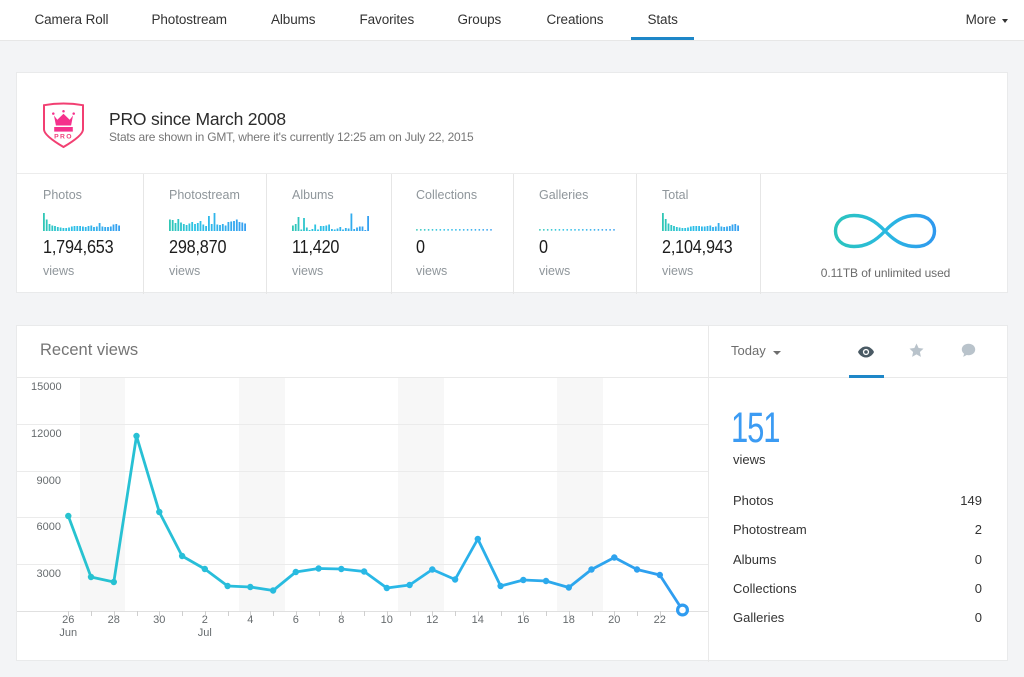 The width and height of the screenshot is (1024, 677). Describe the element at coordinates (63, 137) in the screenshot. I see `svg-text: PRO` at that location.